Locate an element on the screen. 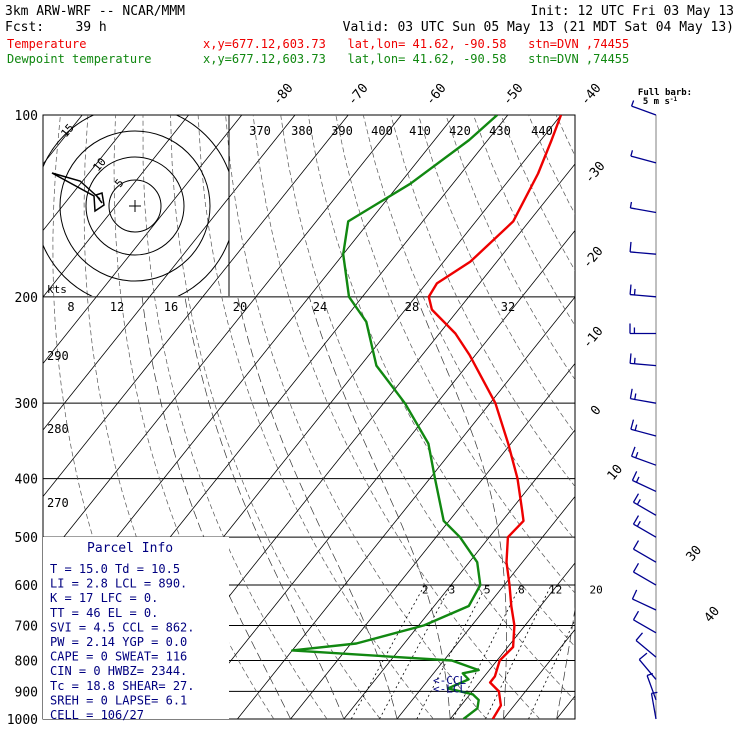  hodograph-rings is located at coordinates (136, 205).